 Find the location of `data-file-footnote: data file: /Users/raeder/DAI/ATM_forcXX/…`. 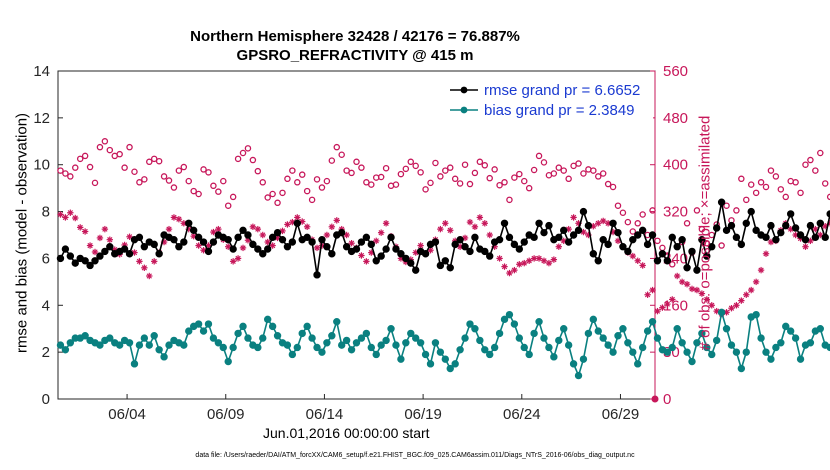

data-file-footnote: data file: /Users/raeder/DAI/ATM_forcXX/… is located at coordinates (415, 455).